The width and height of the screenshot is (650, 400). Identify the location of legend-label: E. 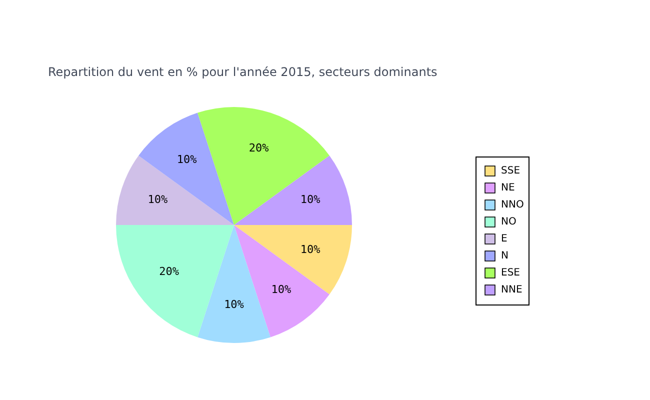
(504, 239).